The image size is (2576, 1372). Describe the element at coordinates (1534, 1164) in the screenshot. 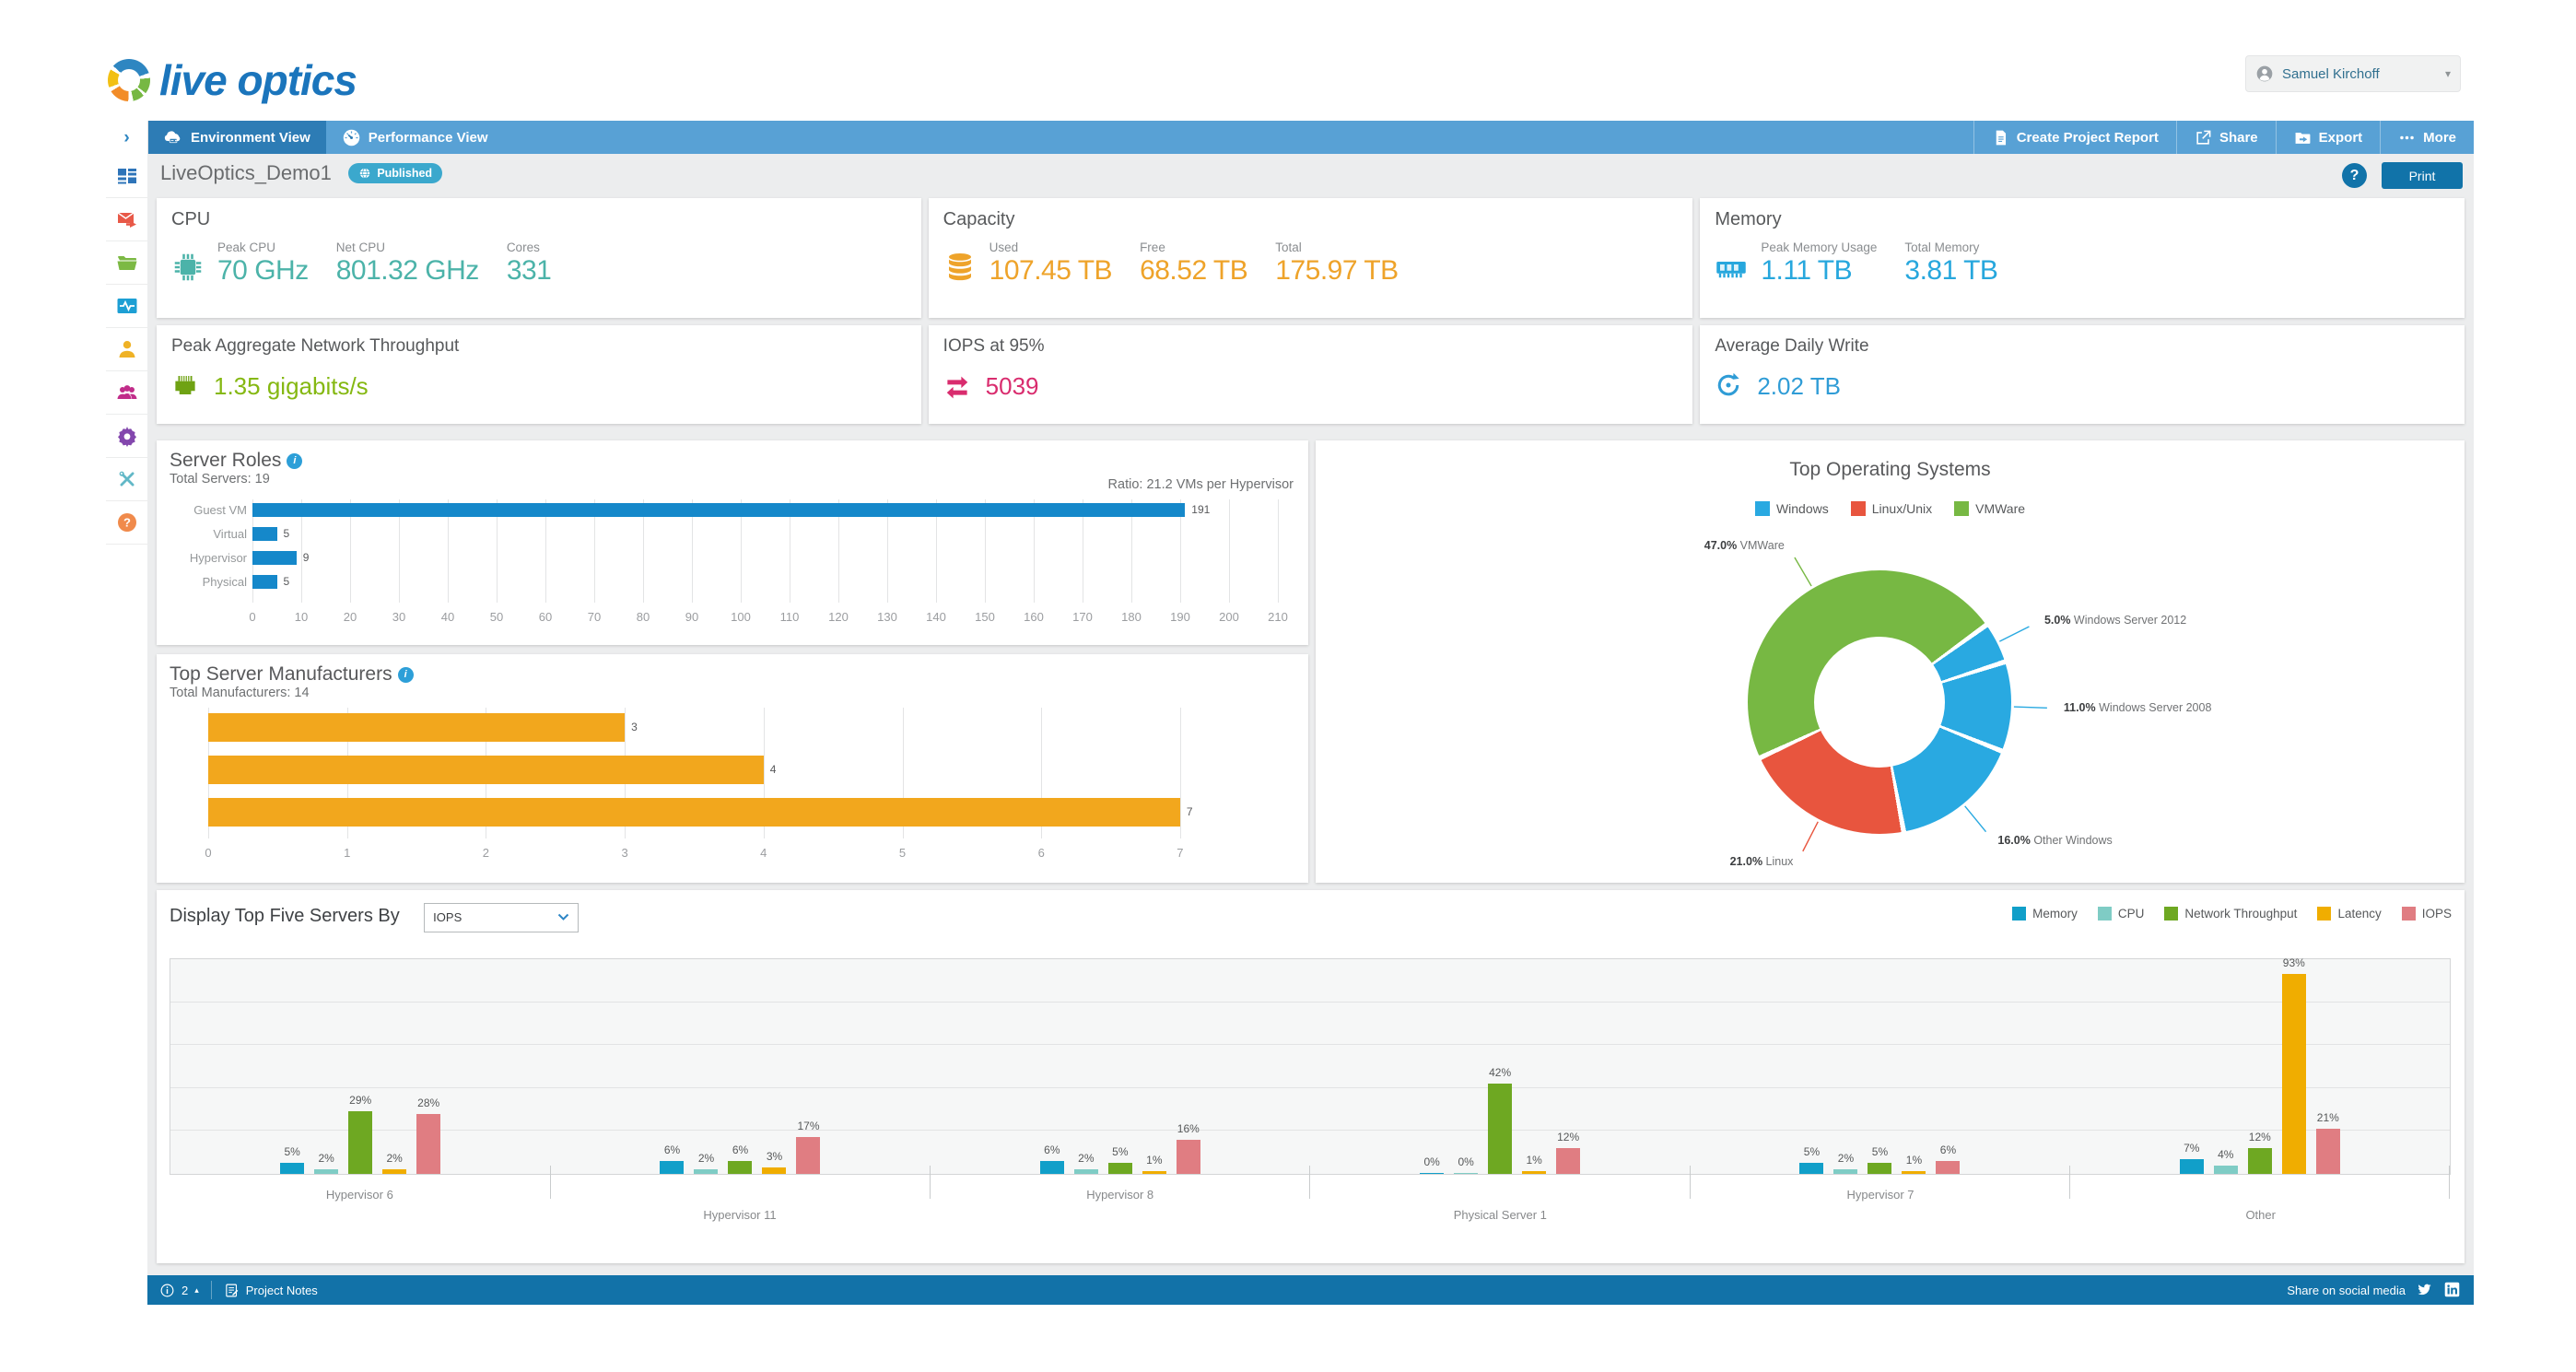

I see `bar-wrapper: 1%` at that location.